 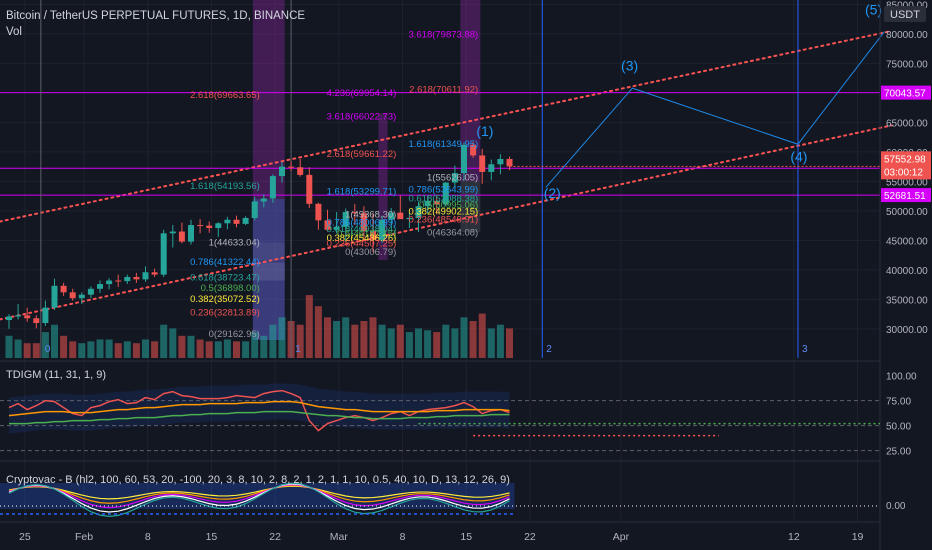 I want to click on tdigm-indicator, so click(x=440, y=417).